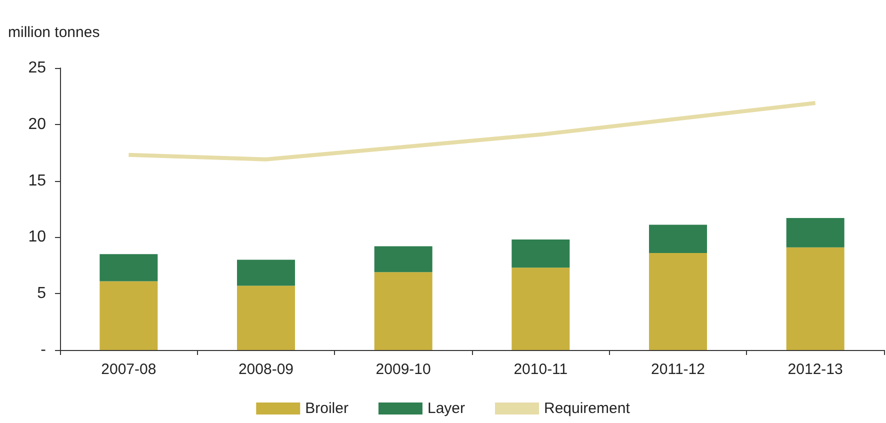 The image size is (886, 423). I want to click on x-tick-label: 2007-08, so click(128, 369).